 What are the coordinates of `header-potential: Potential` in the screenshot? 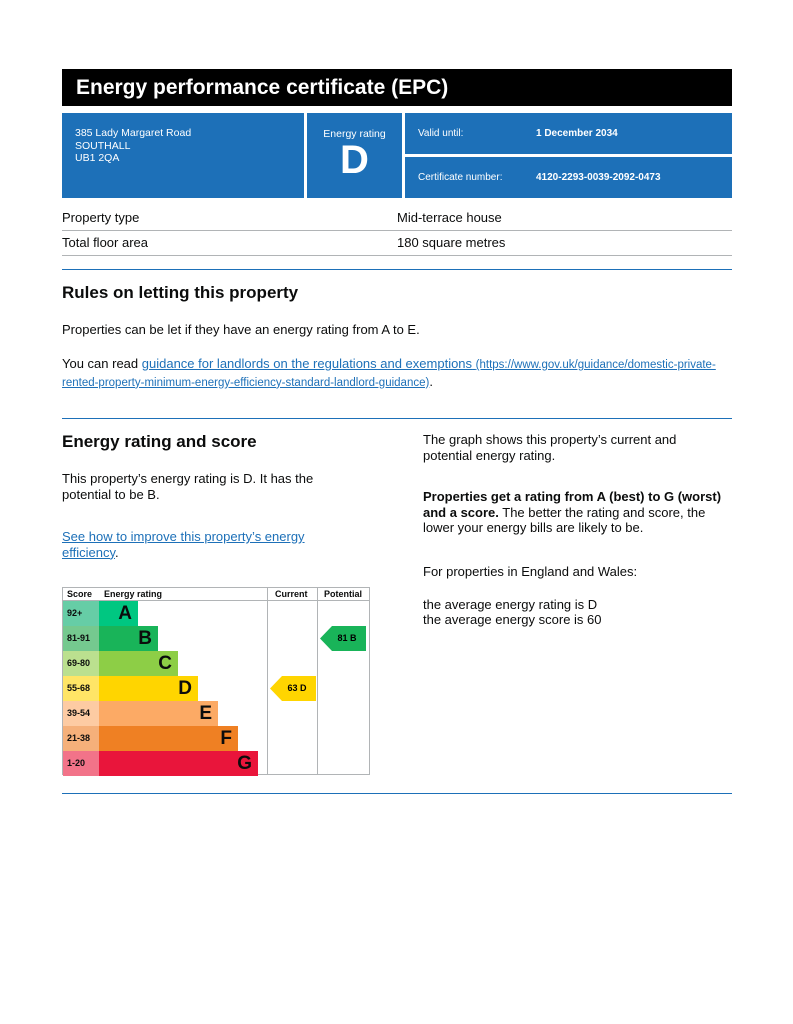 It's located at (343, 594).